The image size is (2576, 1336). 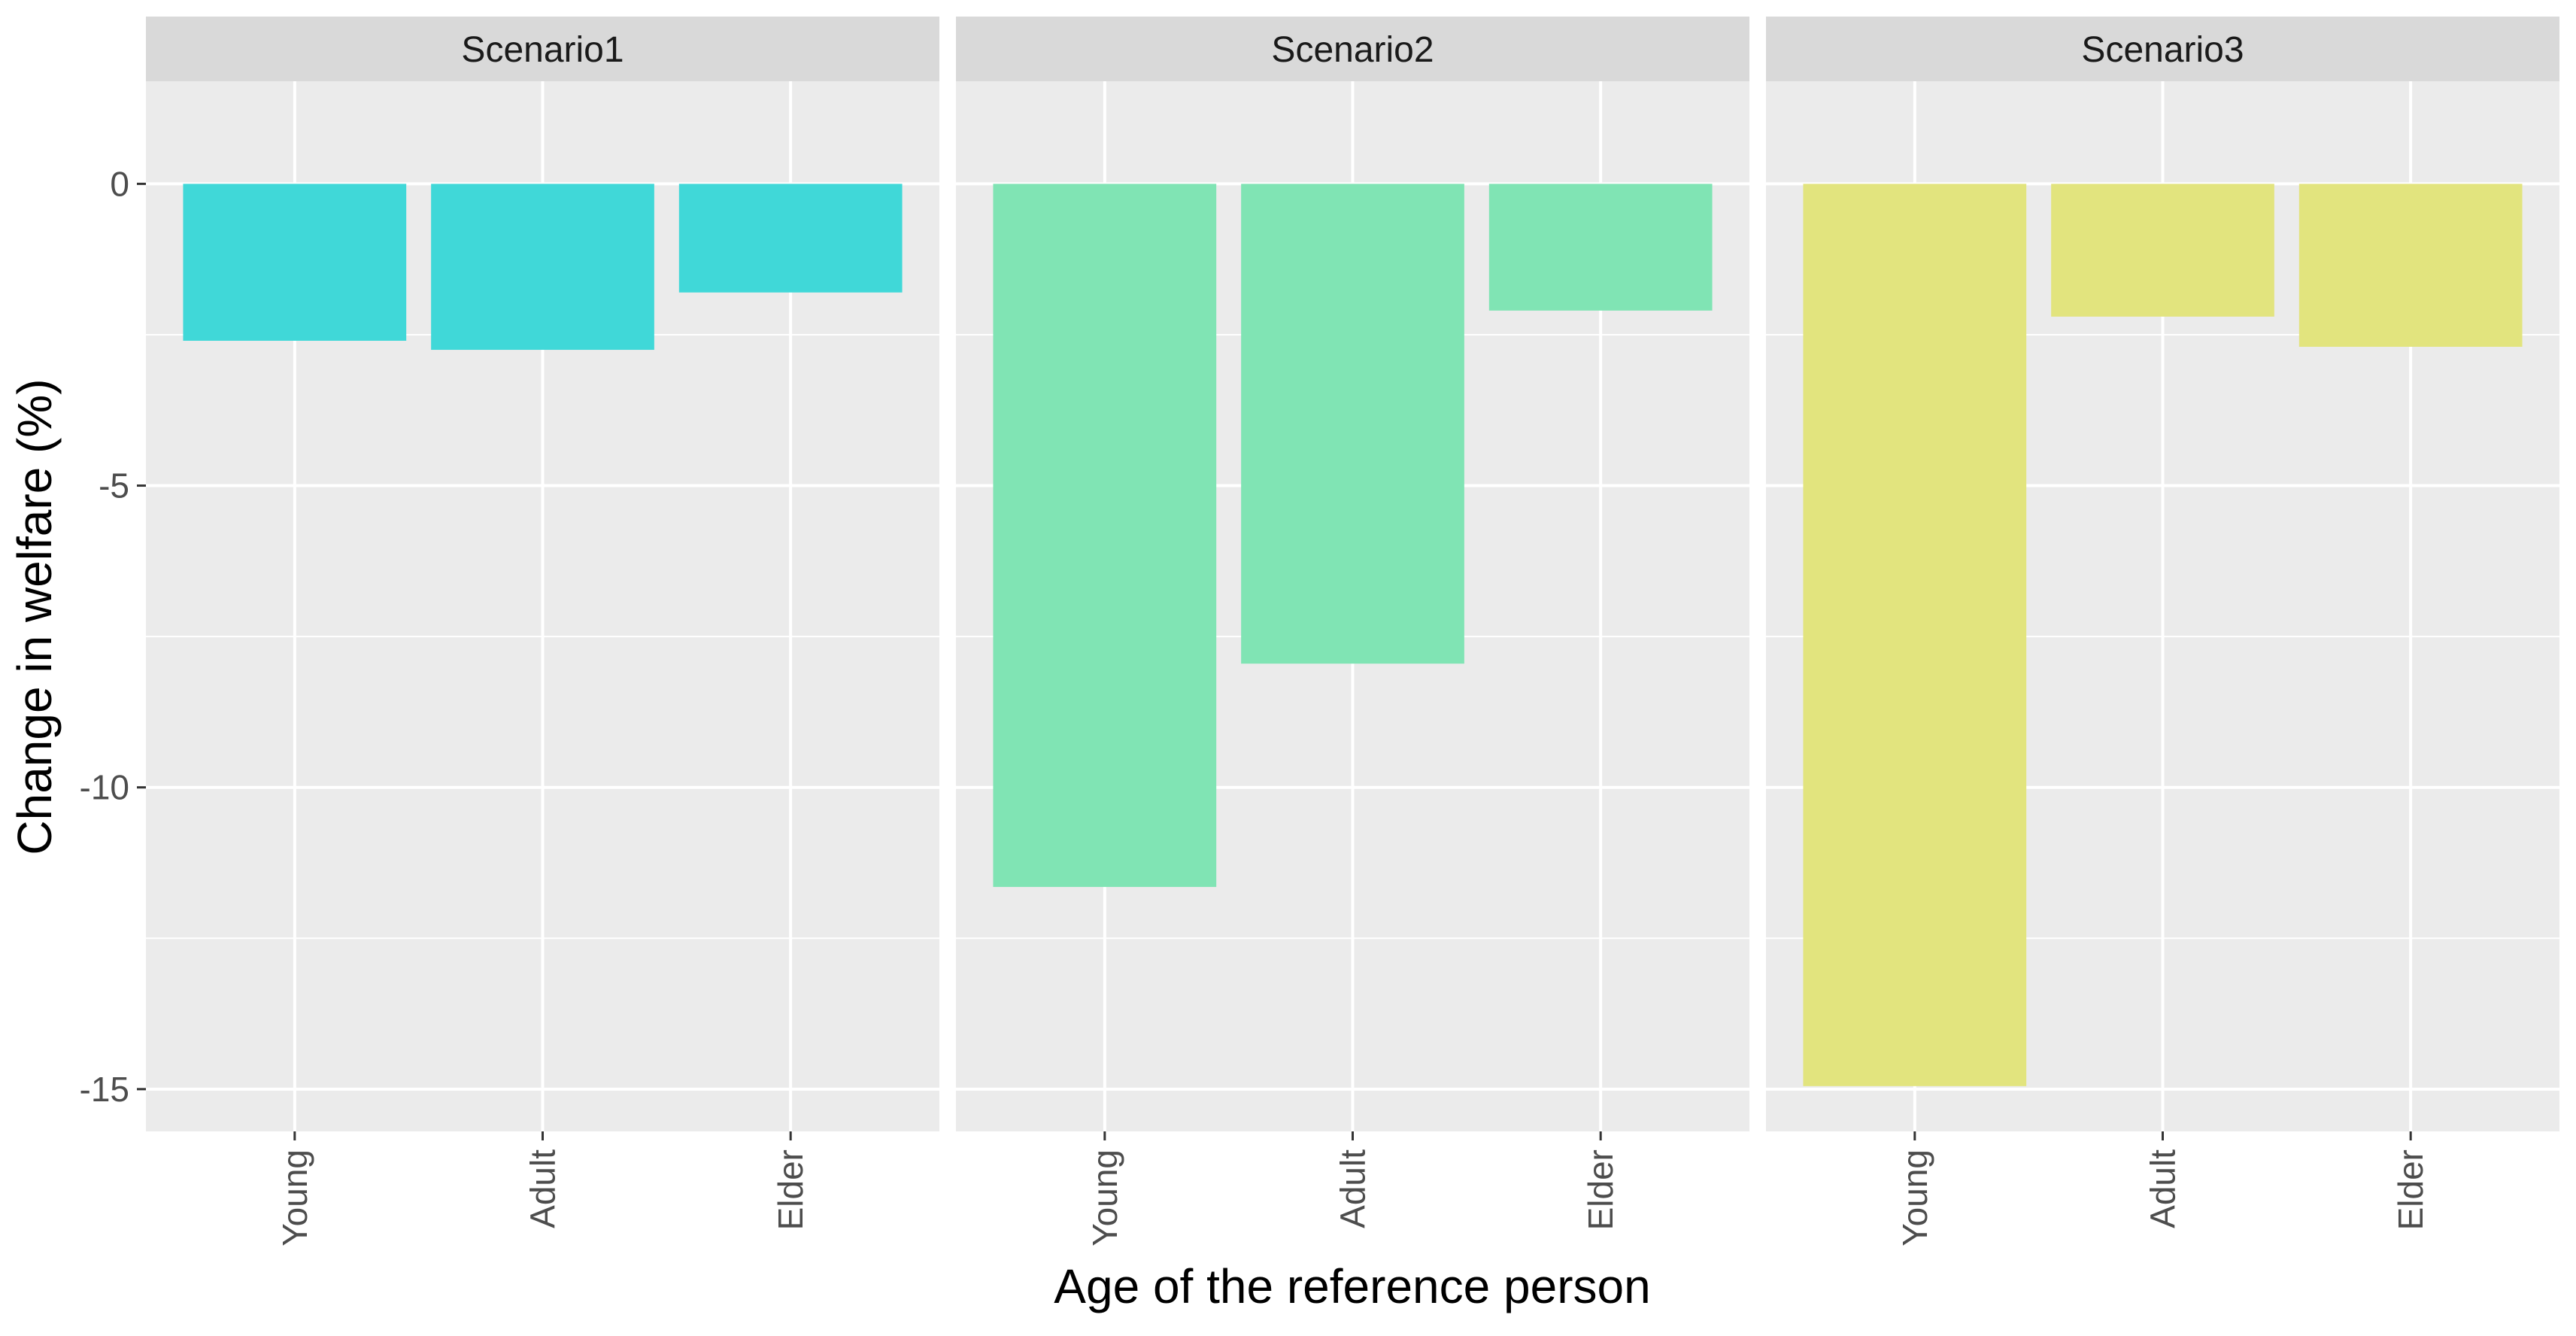 I want to click on x-axis-title: Age of the reference person, so click(x=1352, y=1286).